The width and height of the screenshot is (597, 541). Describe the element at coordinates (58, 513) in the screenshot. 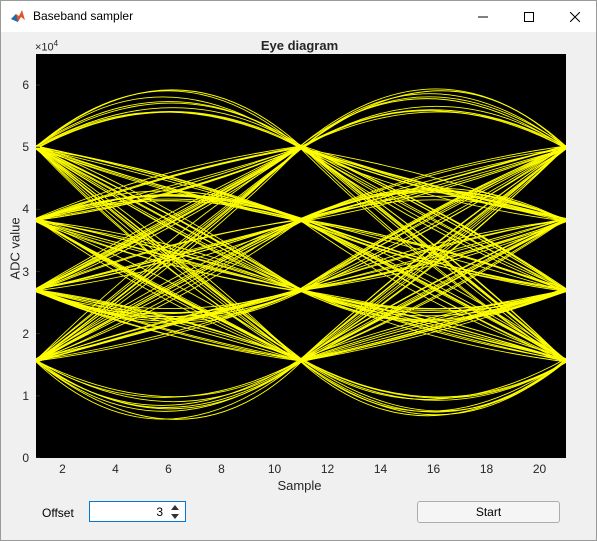

I see `offset-label: Offset` at that location.